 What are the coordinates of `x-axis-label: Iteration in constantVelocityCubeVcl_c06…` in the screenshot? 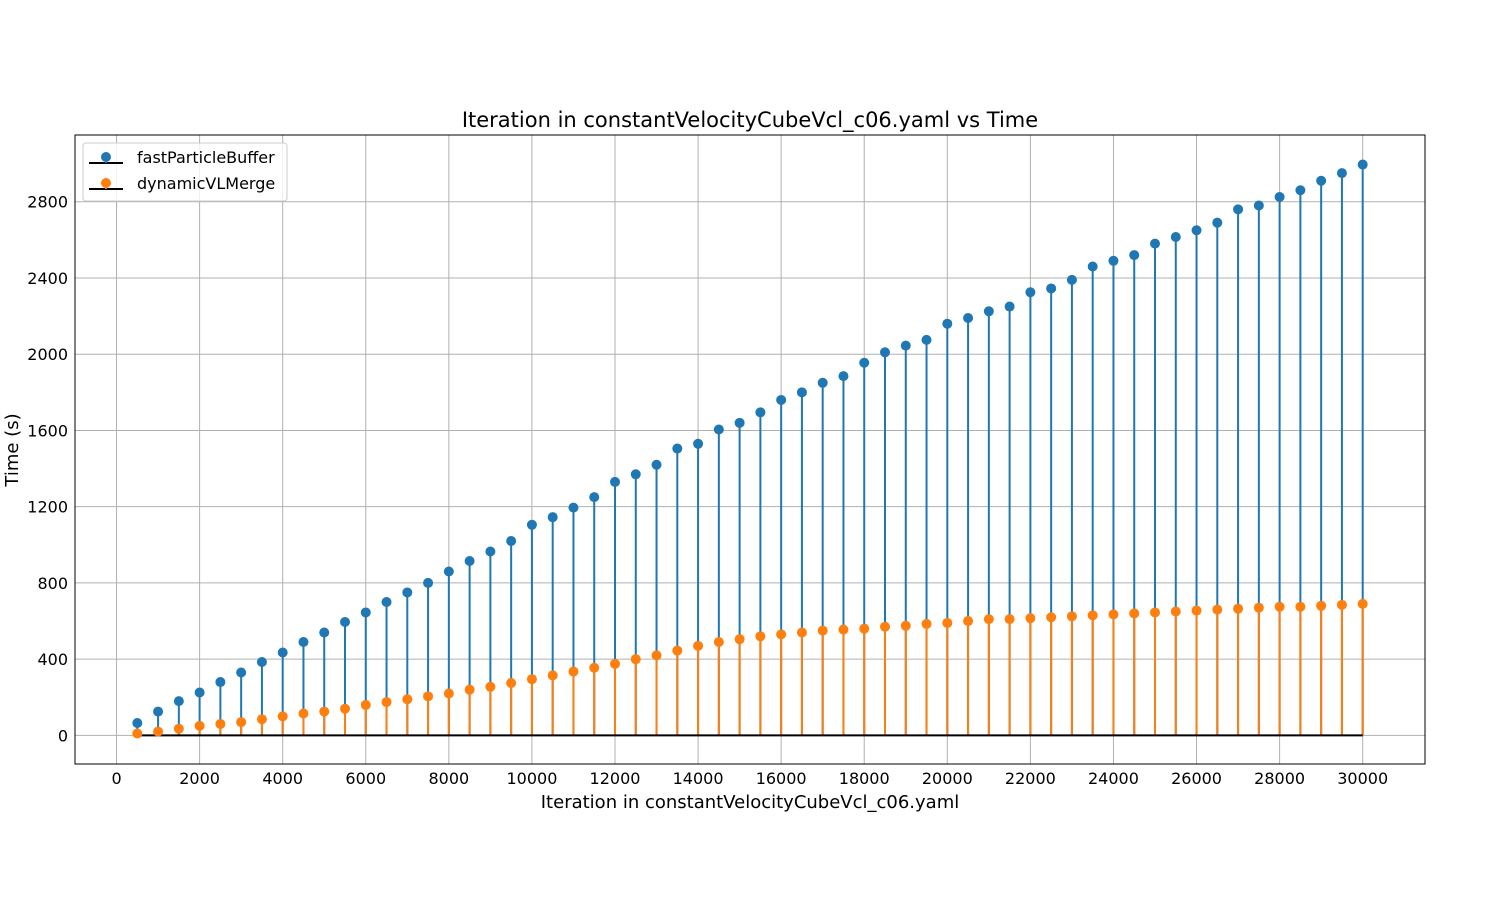 It's located at (750, 802).